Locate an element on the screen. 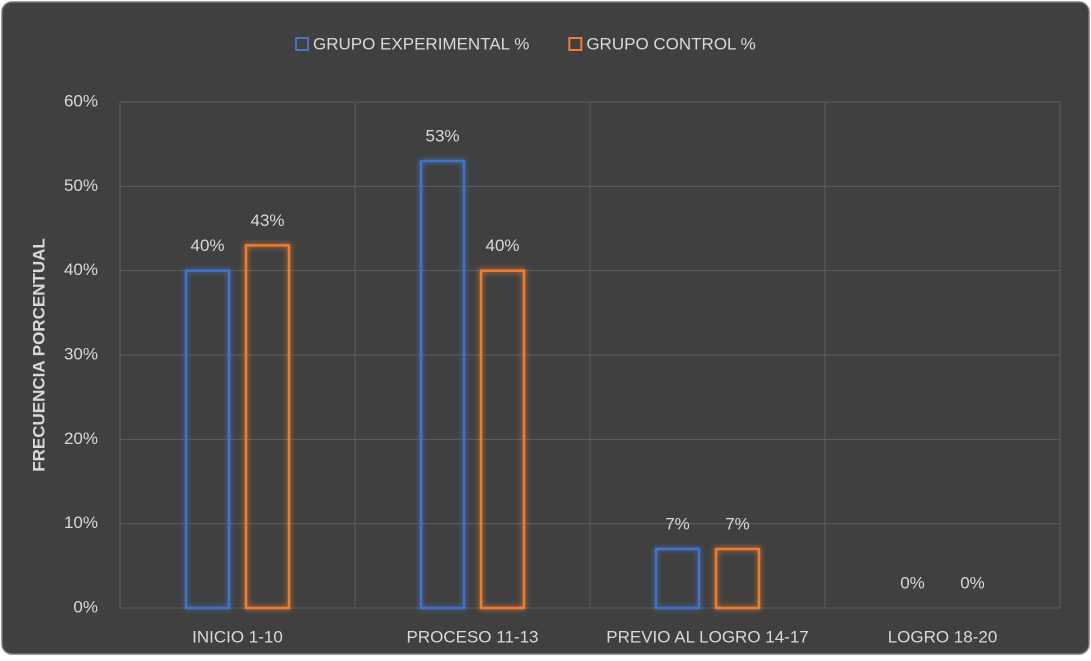 This screenshot has height=661, width=1091. y-tick-label: 40% is located at coordinates (81, 269).